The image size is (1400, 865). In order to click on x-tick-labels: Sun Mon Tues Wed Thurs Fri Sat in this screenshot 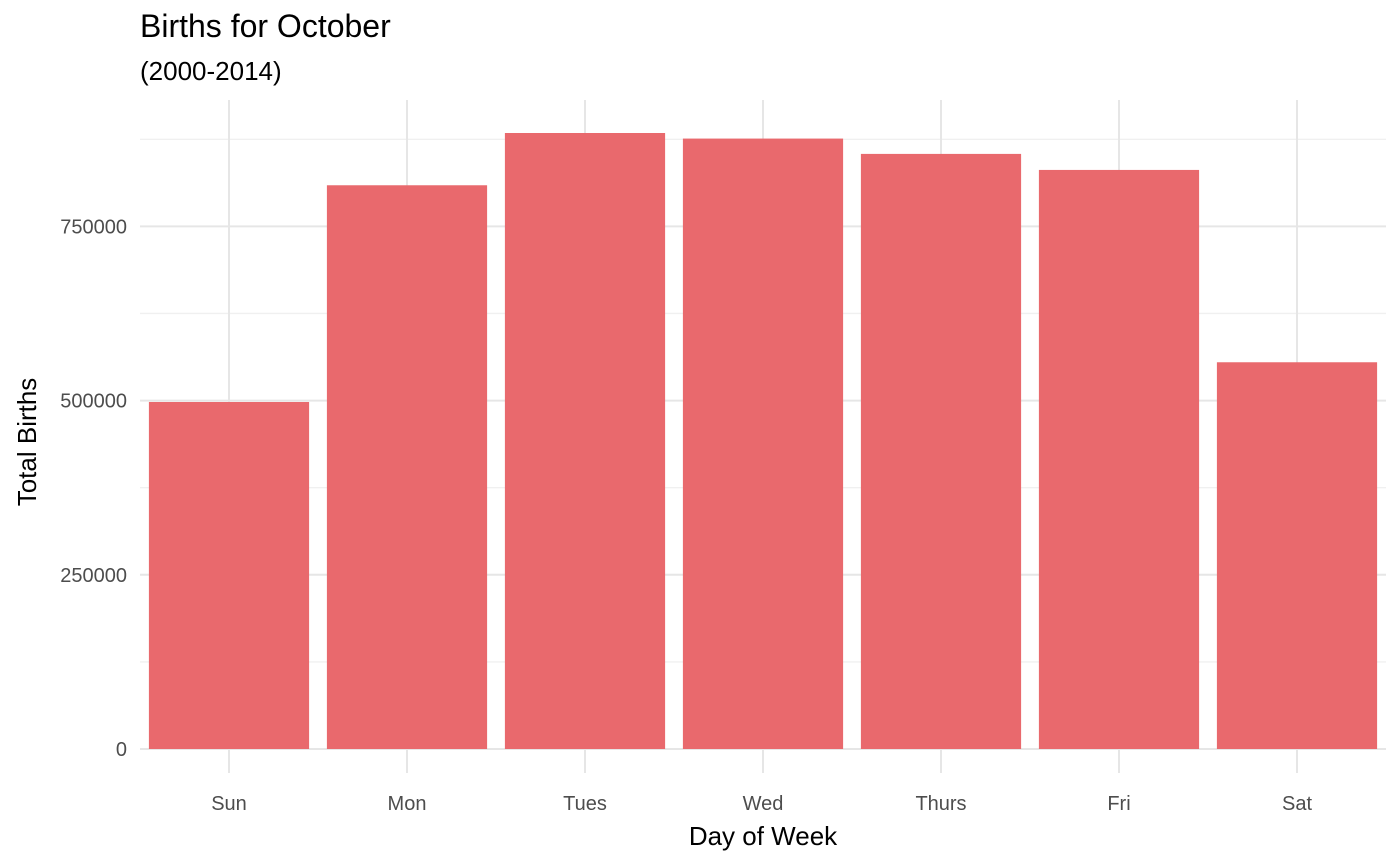, I will do `click(761, 804)`.